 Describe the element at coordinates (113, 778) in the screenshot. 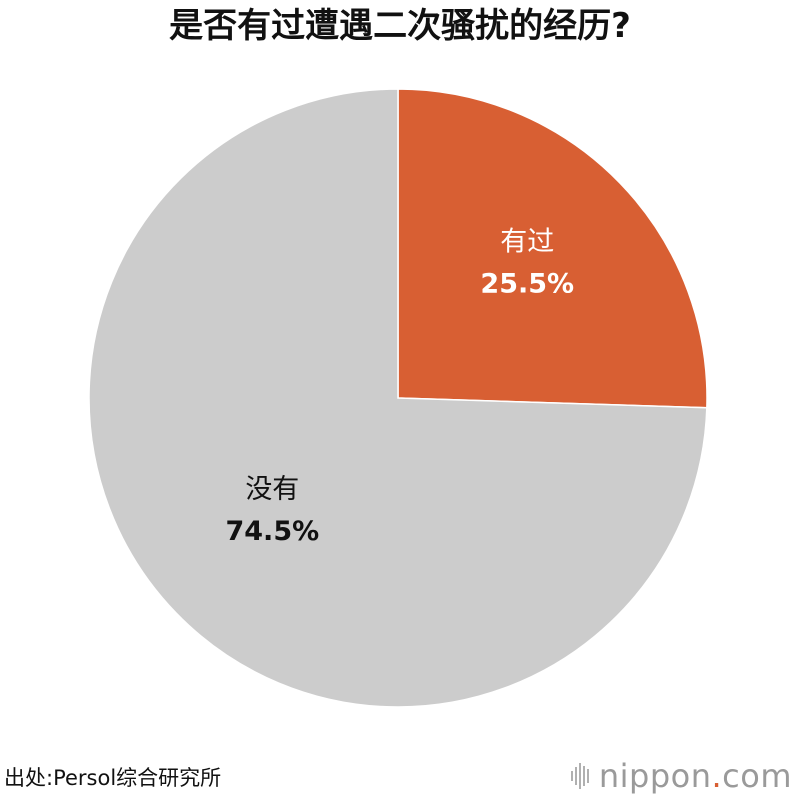

I see `source-note: 出处:Persol综合研究所` at that location.